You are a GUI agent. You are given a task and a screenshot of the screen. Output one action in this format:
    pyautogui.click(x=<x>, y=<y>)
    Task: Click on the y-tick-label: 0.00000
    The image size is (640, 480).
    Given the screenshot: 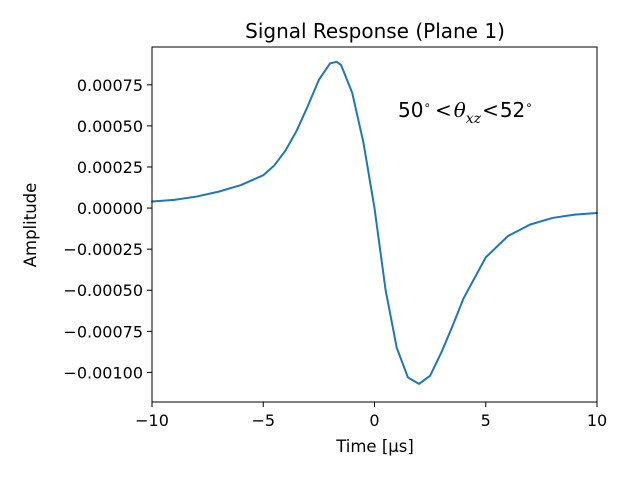 What is the action you would take?
    pyautogui.click(x=110, y=208)
    